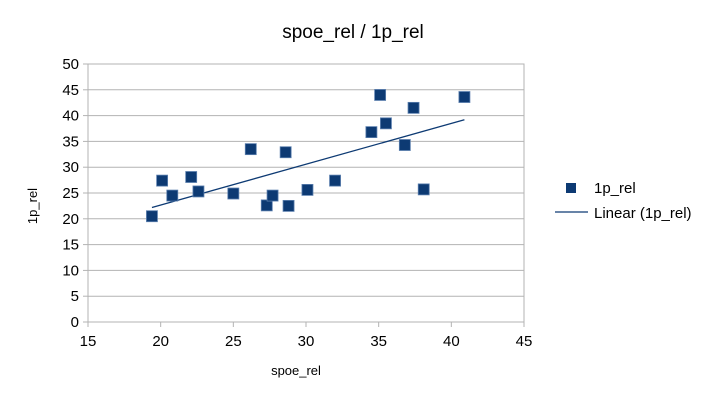 Image resolution: width=712 pixels, height=401 pixels. What do you see at coordinates (75, 296) in the screenshot?
I see `tick-label-y-5: 5` at bounding box center [75, 296].